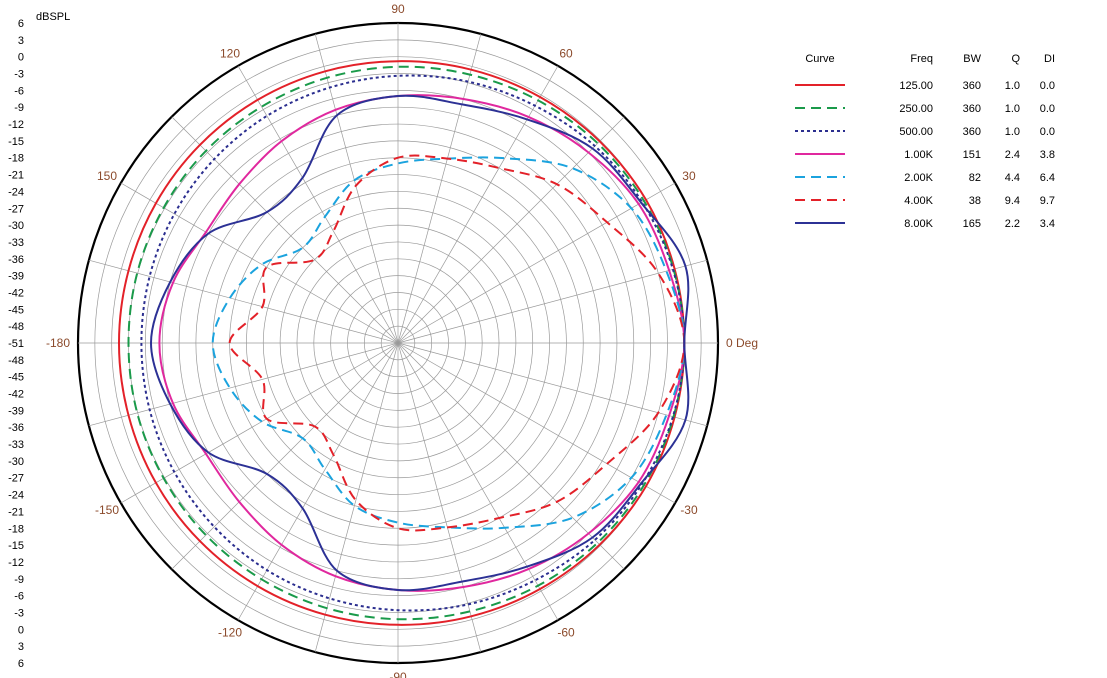 The height and width of the screenshot is (678, 1107). I want to click on legend-freq: 8.00K, so click(918, 224).